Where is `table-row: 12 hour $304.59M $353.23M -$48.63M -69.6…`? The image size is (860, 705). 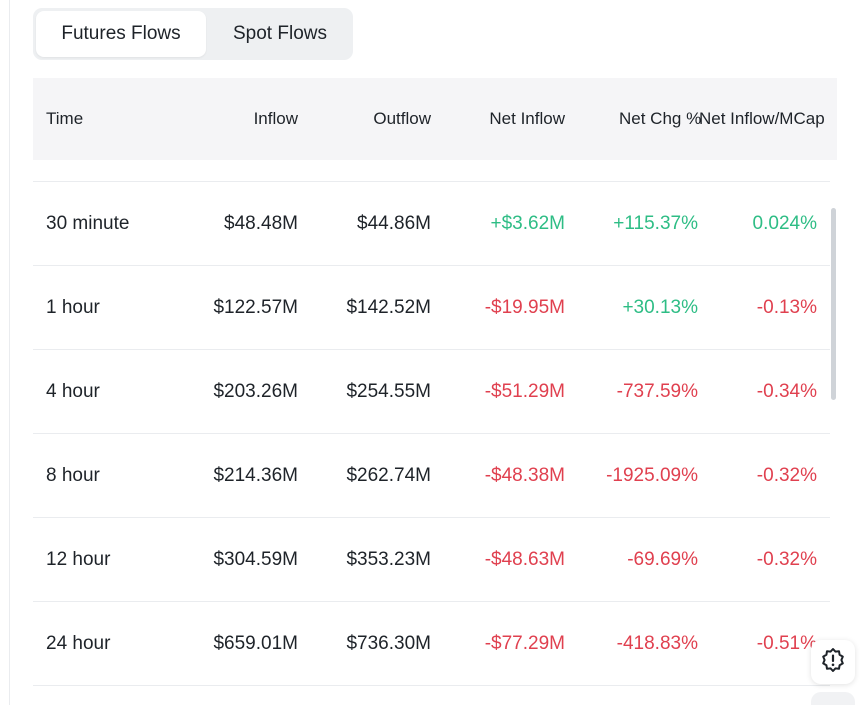
table-row: 12 hour $304.59M $353.23M -$48.63M -69.6… is located at coordinates (431, 559).